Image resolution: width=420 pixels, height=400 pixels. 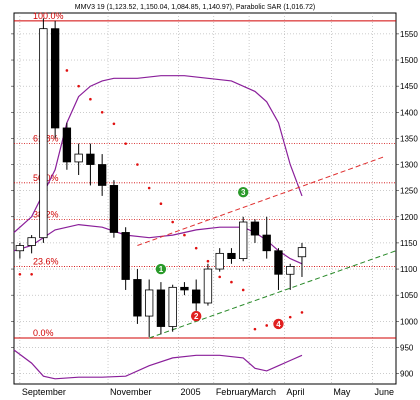 I want to click on y-tick-label: 1500, so click(x=409, y=60).